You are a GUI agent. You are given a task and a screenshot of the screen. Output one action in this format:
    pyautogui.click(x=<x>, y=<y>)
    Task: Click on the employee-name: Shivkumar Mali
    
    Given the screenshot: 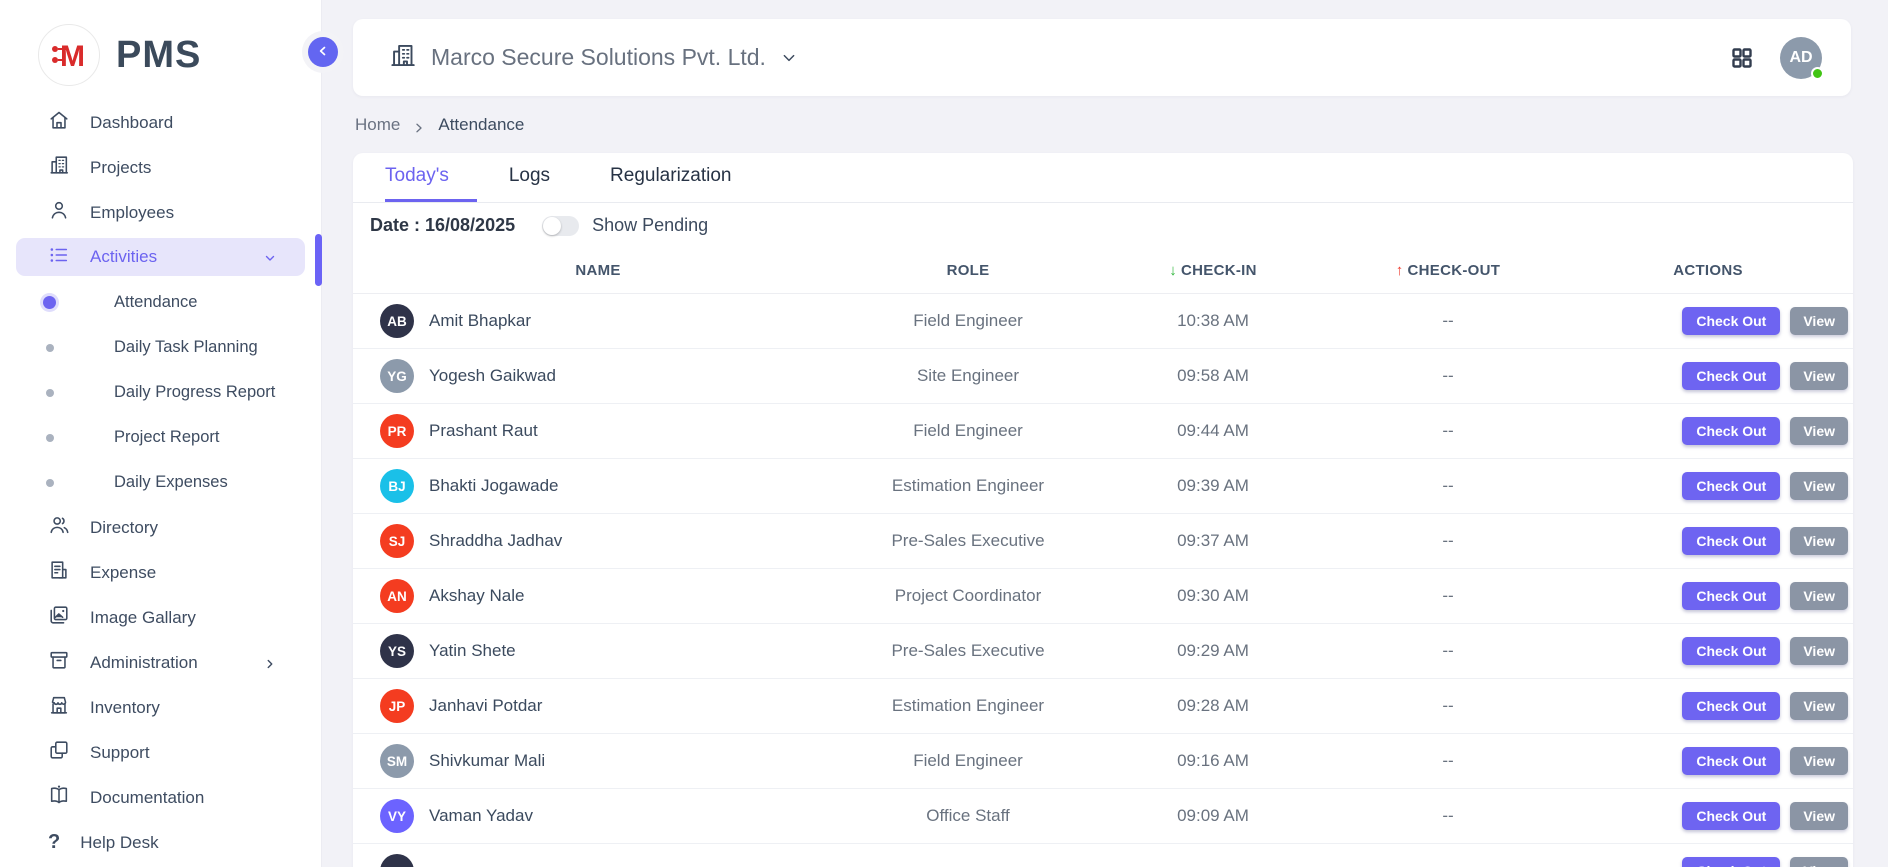 What is the action you would take?
    pyautogui.click(x=487, y=760)
    